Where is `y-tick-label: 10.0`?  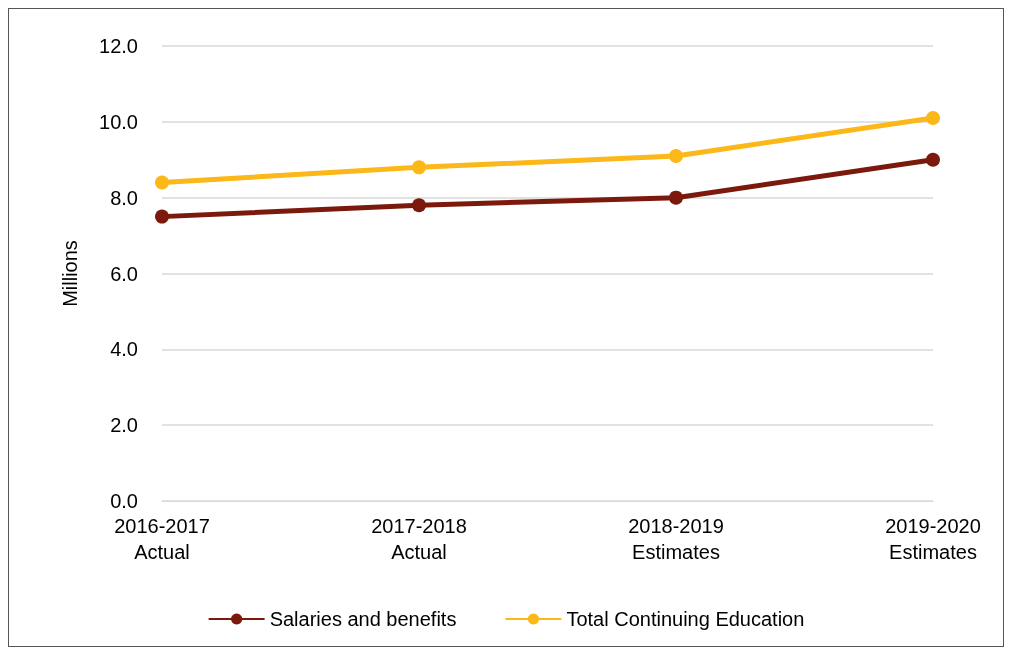
y-tick-label: 10.0 is located at coordinates (118, 121).